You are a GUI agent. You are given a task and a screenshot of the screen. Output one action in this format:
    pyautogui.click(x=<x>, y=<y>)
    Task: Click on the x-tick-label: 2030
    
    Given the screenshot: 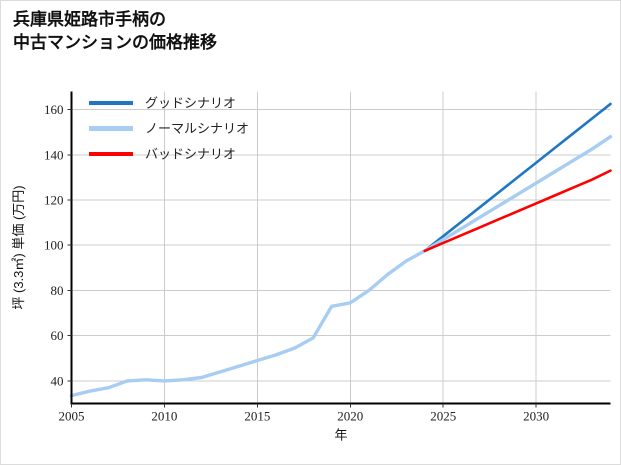 What is the action you would take?
    pyautogui.click(x=536, y=416)
    